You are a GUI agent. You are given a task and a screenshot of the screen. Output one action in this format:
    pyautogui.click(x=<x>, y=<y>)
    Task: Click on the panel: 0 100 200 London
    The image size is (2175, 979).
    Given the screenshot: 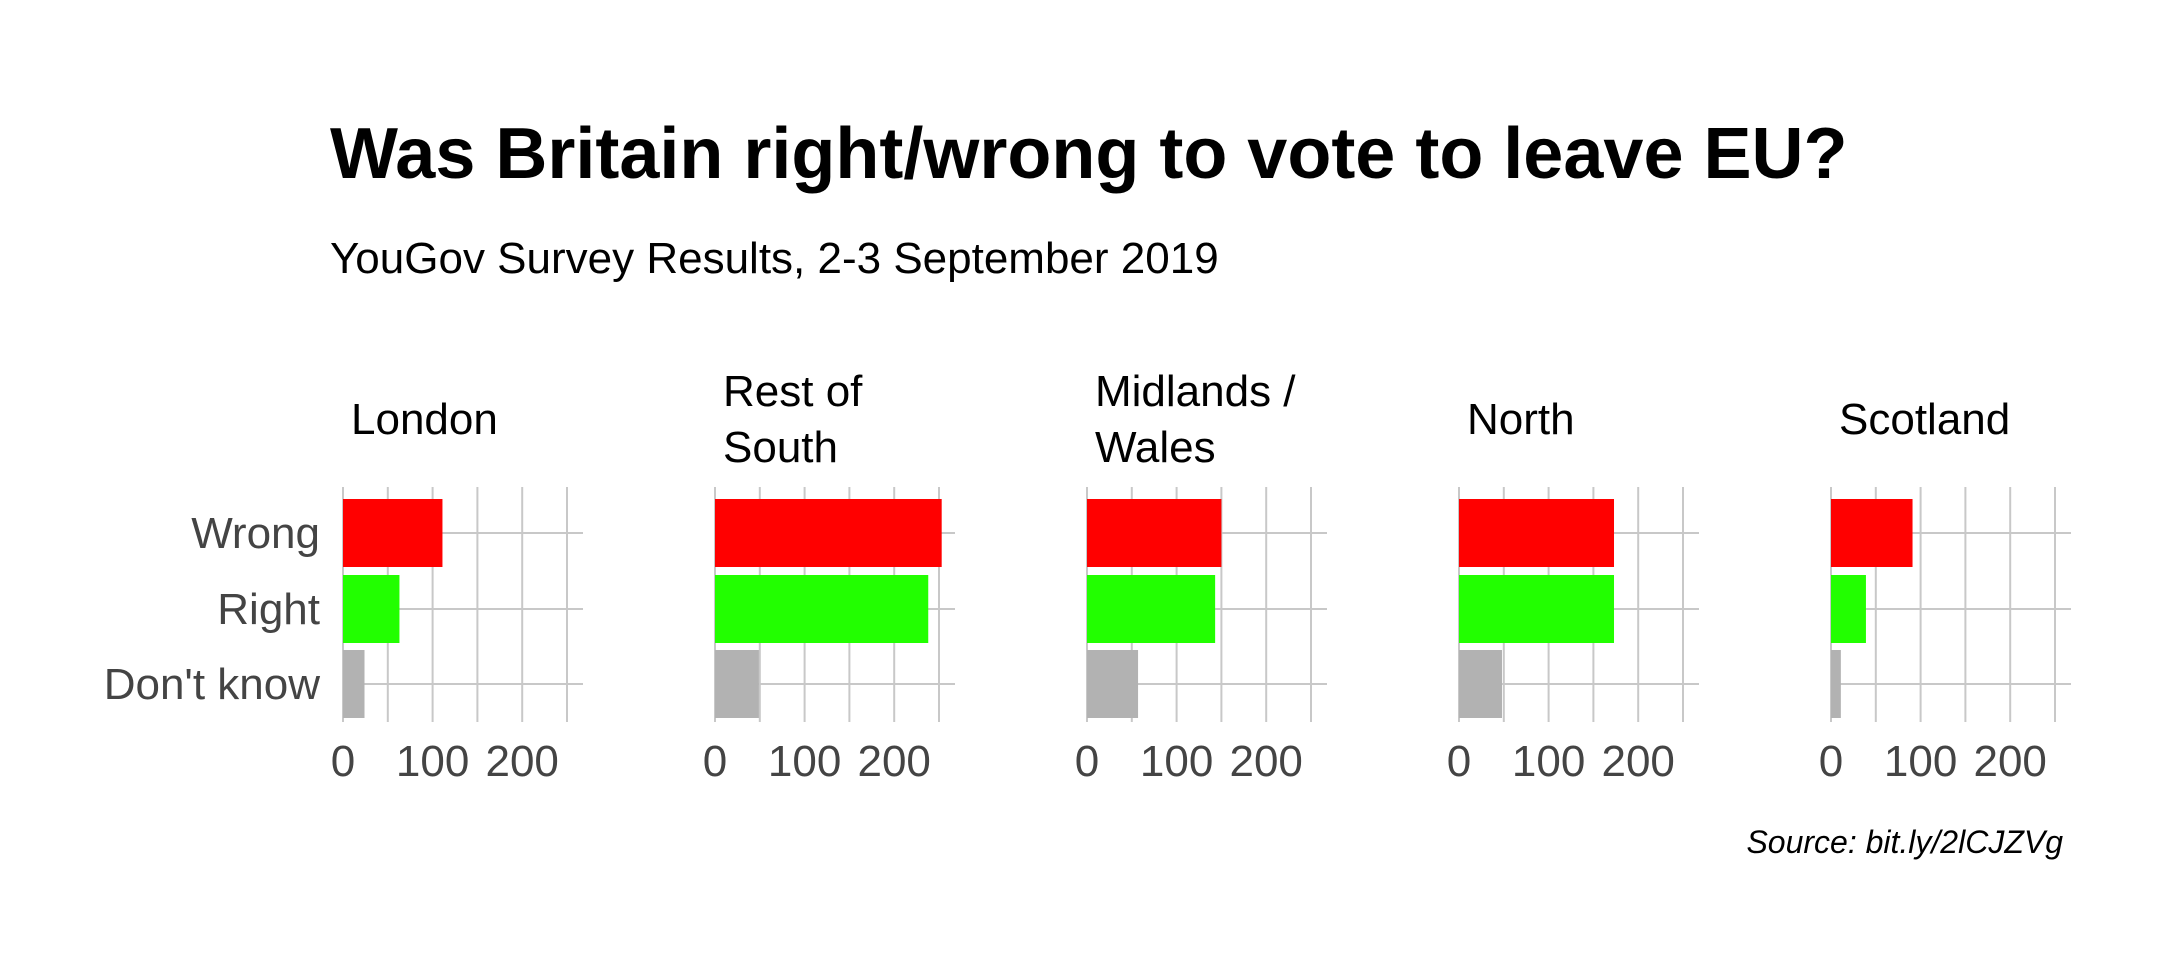 What is the action you would take?
    pyautogui.click(x=457, y=590)
    